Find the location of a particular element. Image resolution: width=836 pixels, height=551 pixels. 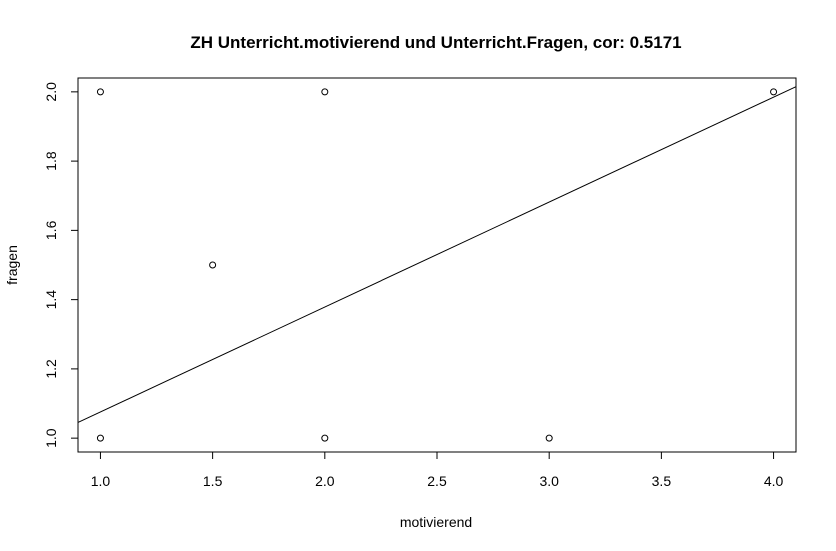

y-axis: 1.0 1.2 1.4 1.6 1.8 2.0 is located at coordinates (61, 265).